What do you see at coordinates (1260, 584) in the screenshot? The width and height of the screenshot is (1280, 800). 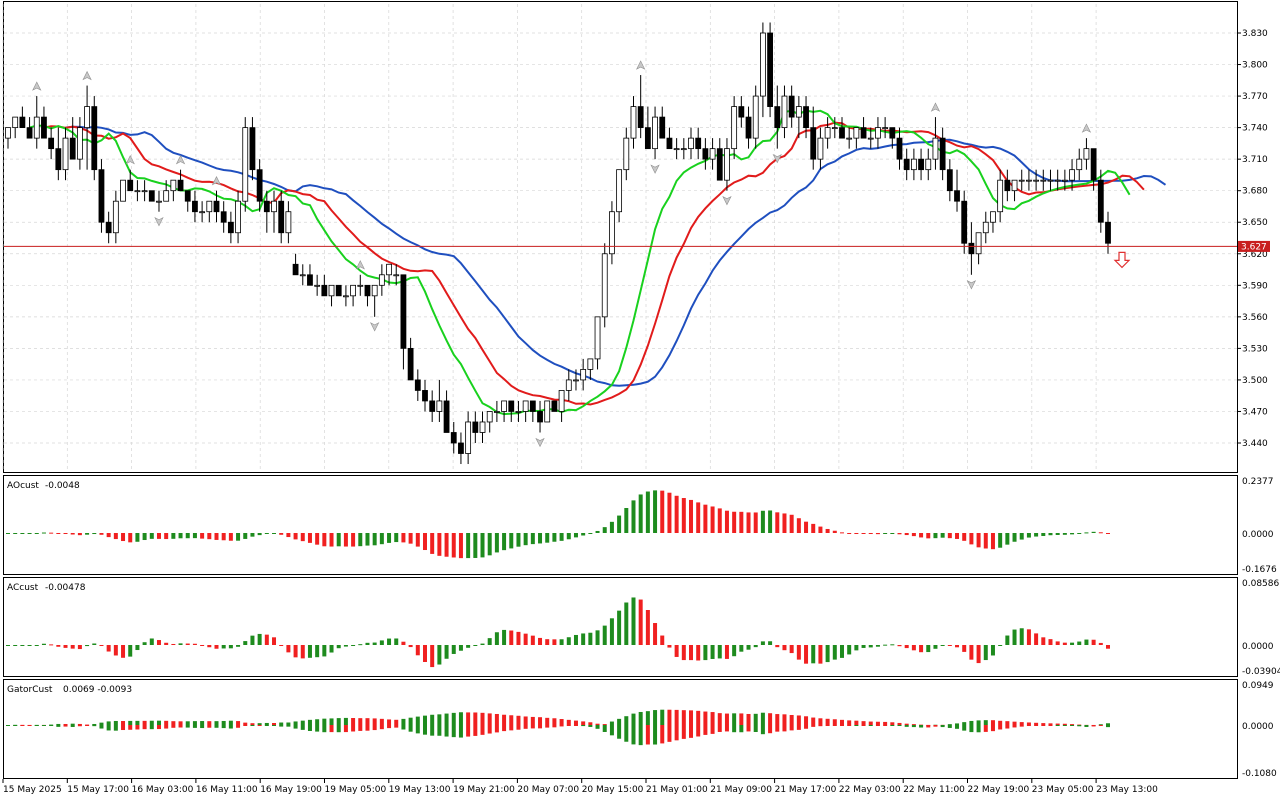 I see `ac-tick-top: 0.08586` at bounding box center [1260, 584].